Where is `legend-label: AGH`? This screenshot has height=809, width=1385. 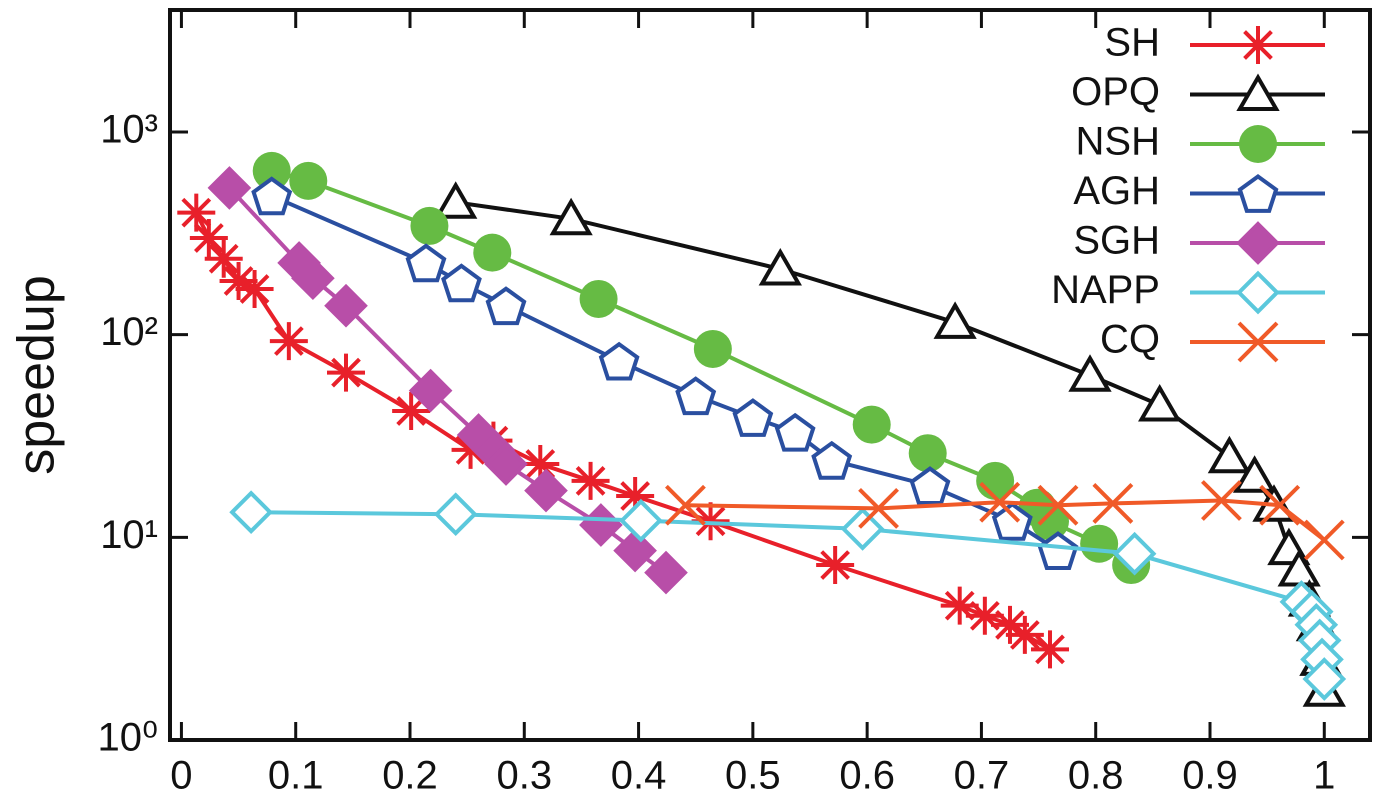 legend-label: AGH is located at coordinates (1116, 191).